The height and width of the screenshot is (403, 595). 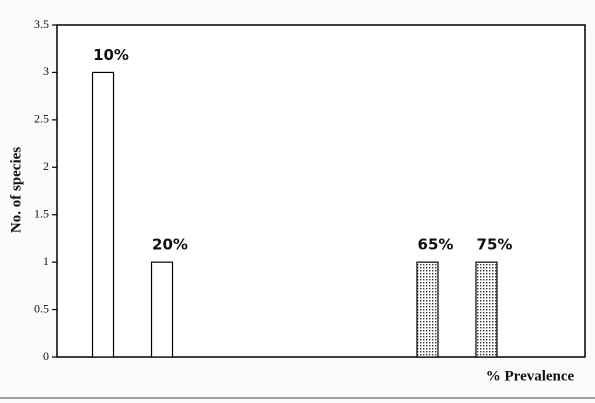 I want to click on y-tick-label: 0.5, so click(x=41, y=308).